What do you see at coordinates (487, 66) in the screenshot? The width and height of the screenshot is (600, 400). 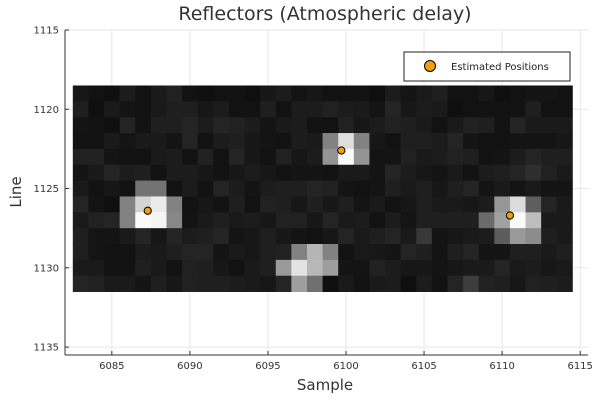 I see `legend: Estimated Positions` at bounding box center [487, 66].